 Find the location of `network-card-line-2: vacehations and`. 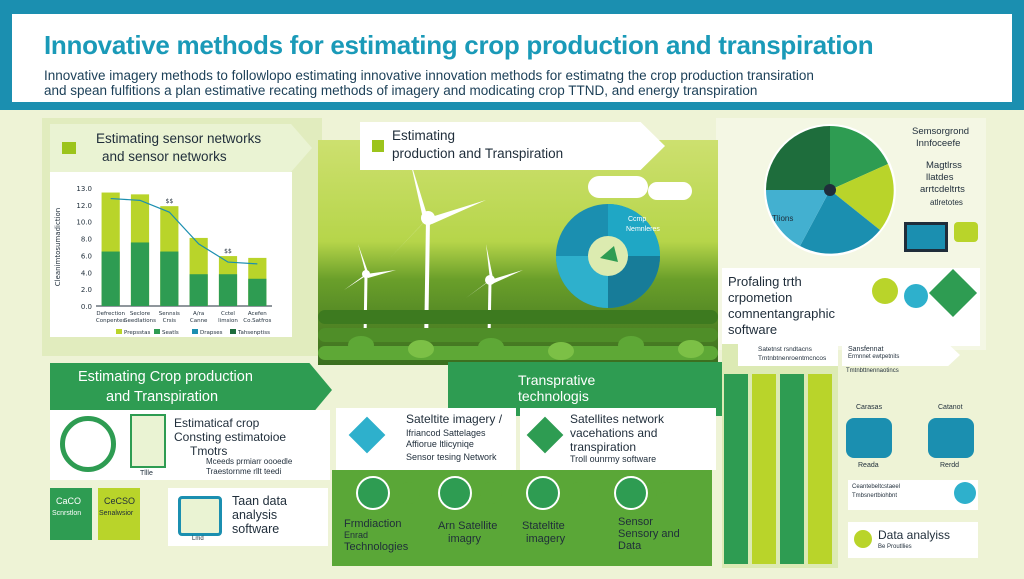

network-card-line-2: vacehations and is located at coordinates (614, 433).